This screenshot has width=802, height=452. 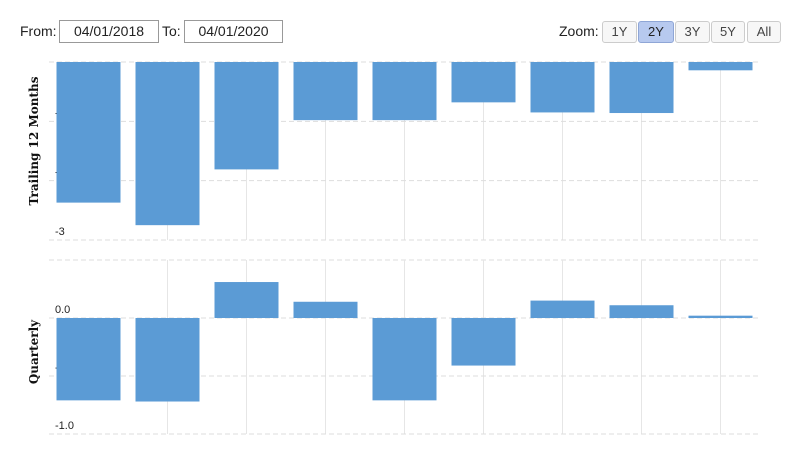 What do you see at coordinates (619, 32) in the screenshot?
I see `zoom-button: 1Y` at bounding box center [619, 32].